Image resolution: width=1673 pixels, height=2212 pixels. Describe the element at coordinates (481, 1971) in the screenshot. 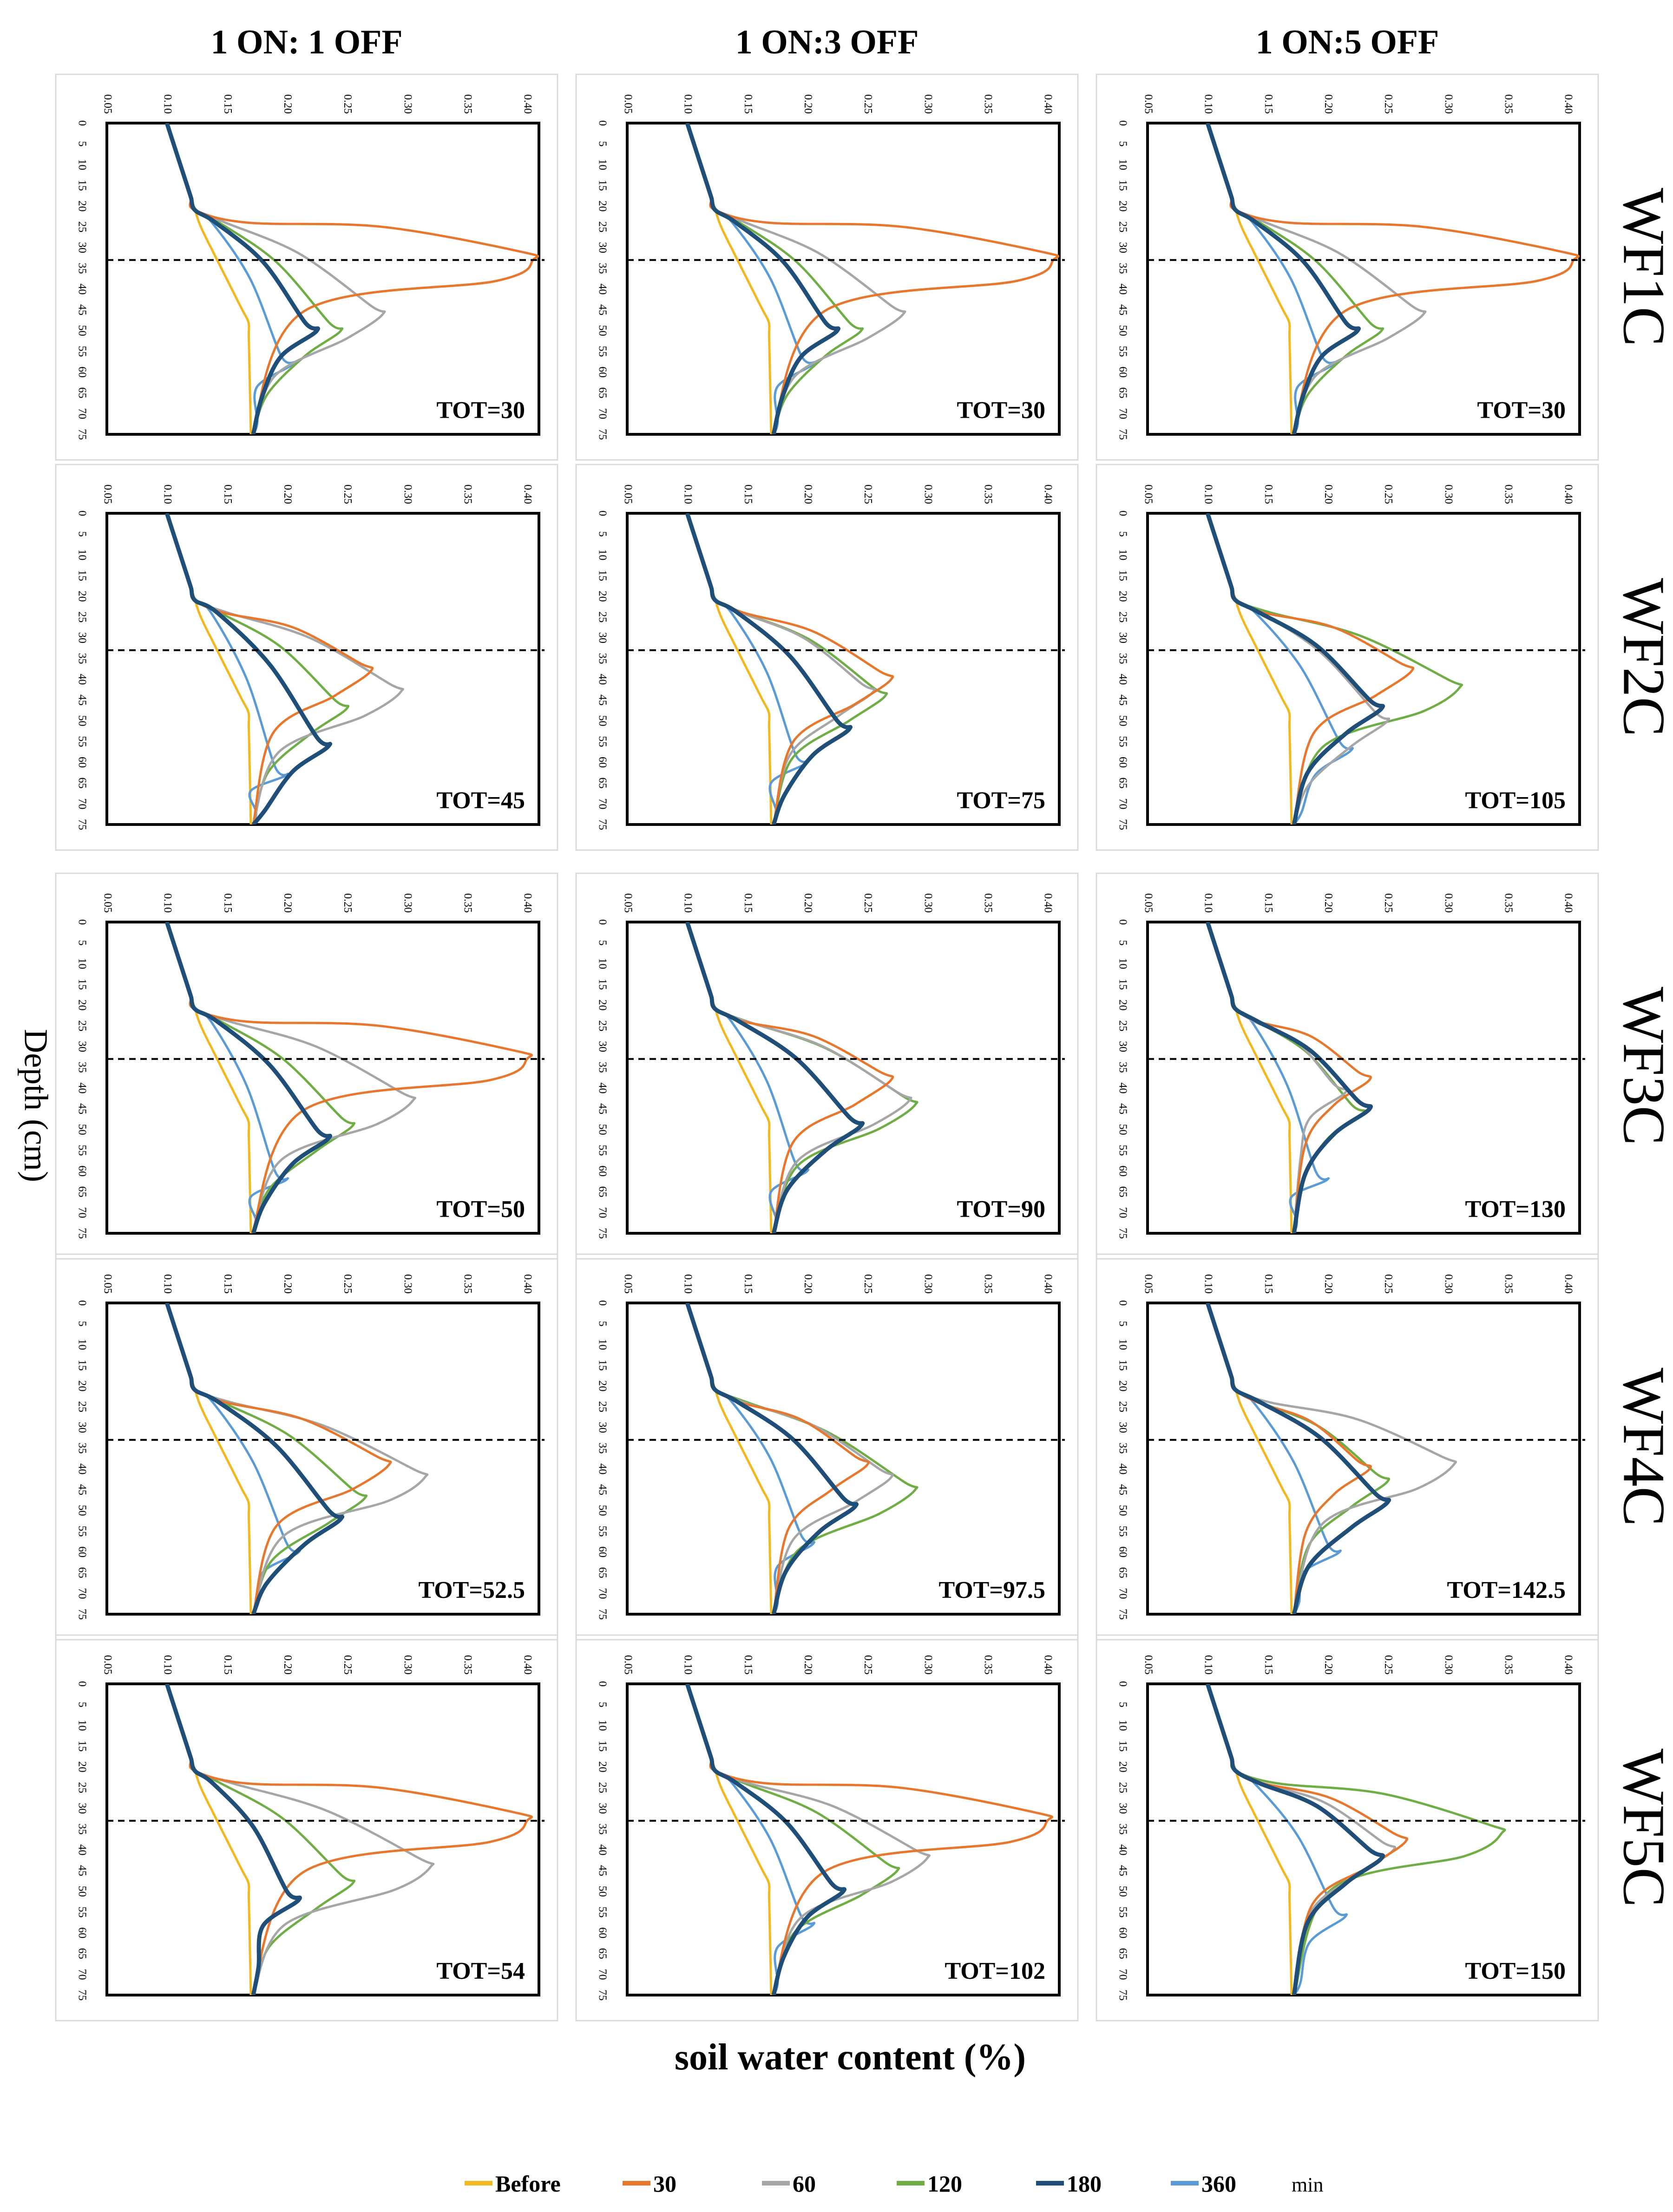

I see `tot-label: TOT=54` at that location.